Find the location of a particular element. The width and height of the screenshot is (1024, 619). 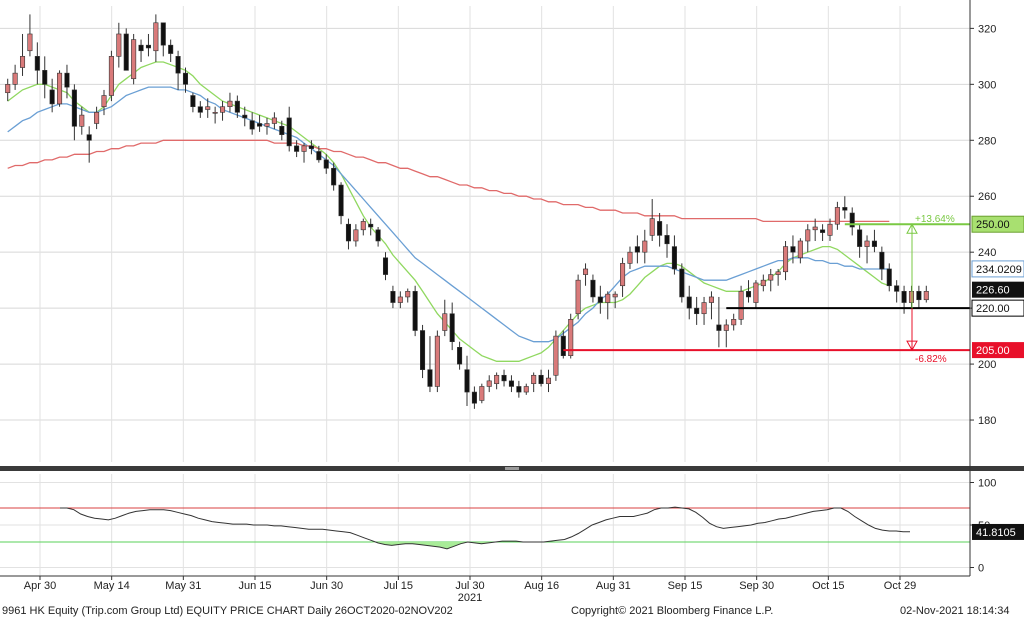

rsi-last-tag-box is located at coordinates (998, 531).